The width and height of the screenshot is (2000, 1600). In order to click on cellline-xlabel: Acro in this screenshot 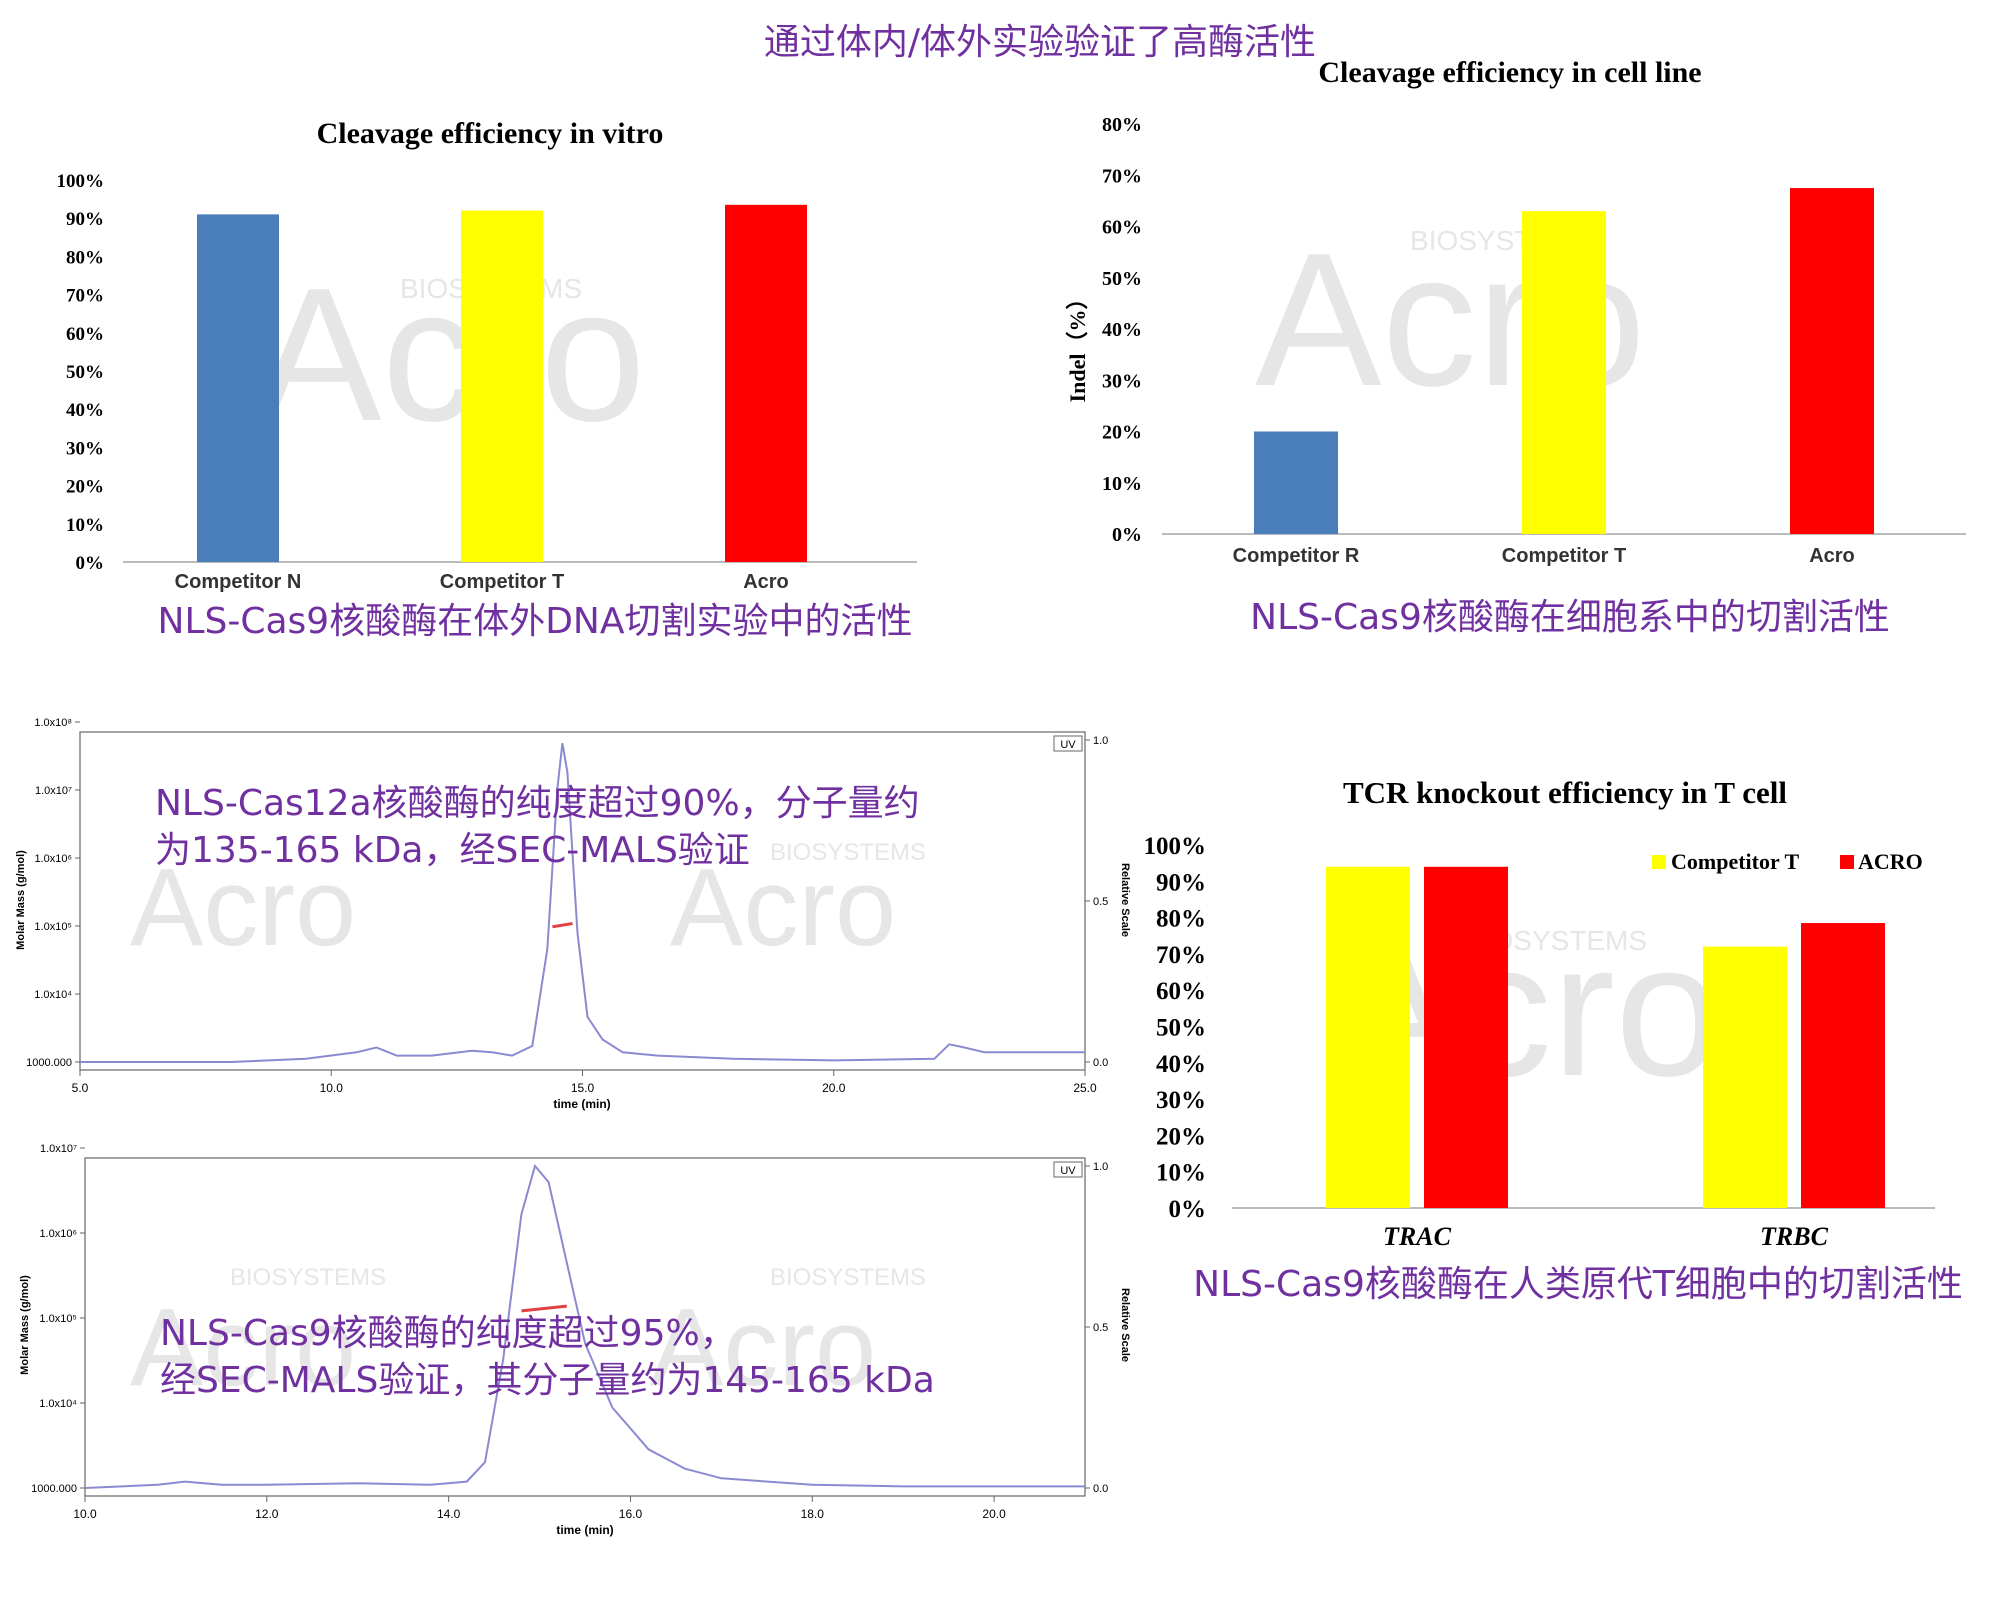, I will do `click(1832, 556)`.